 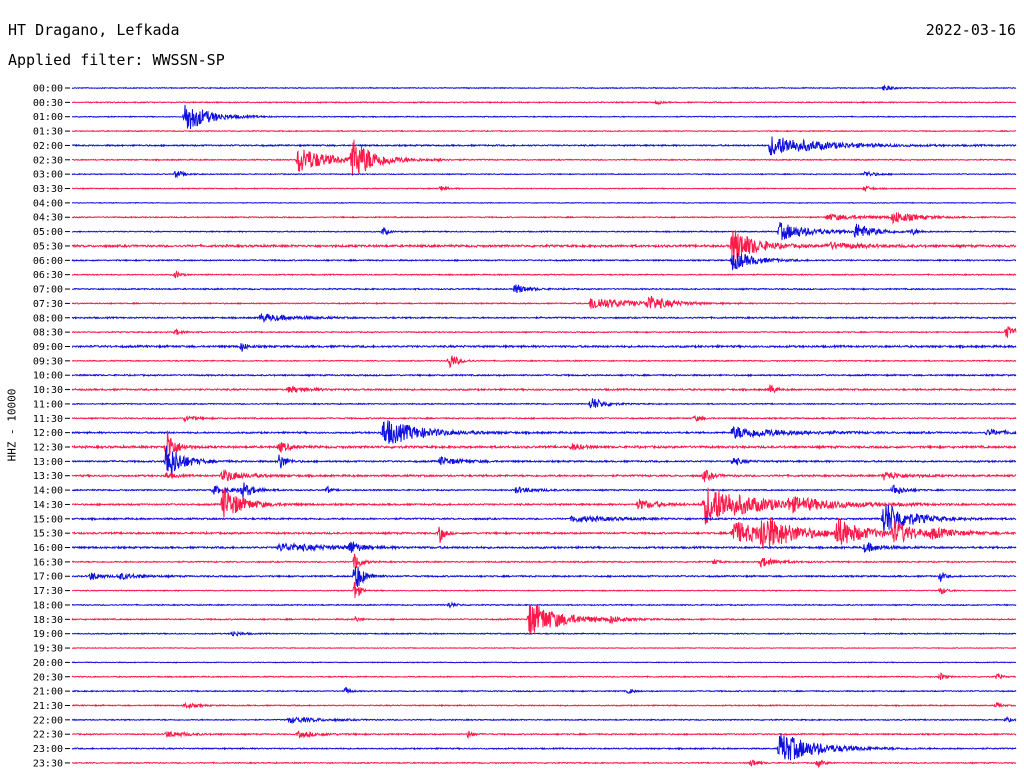 I want to click on time-tick-label: 06:00, so click(x=48, y=261).